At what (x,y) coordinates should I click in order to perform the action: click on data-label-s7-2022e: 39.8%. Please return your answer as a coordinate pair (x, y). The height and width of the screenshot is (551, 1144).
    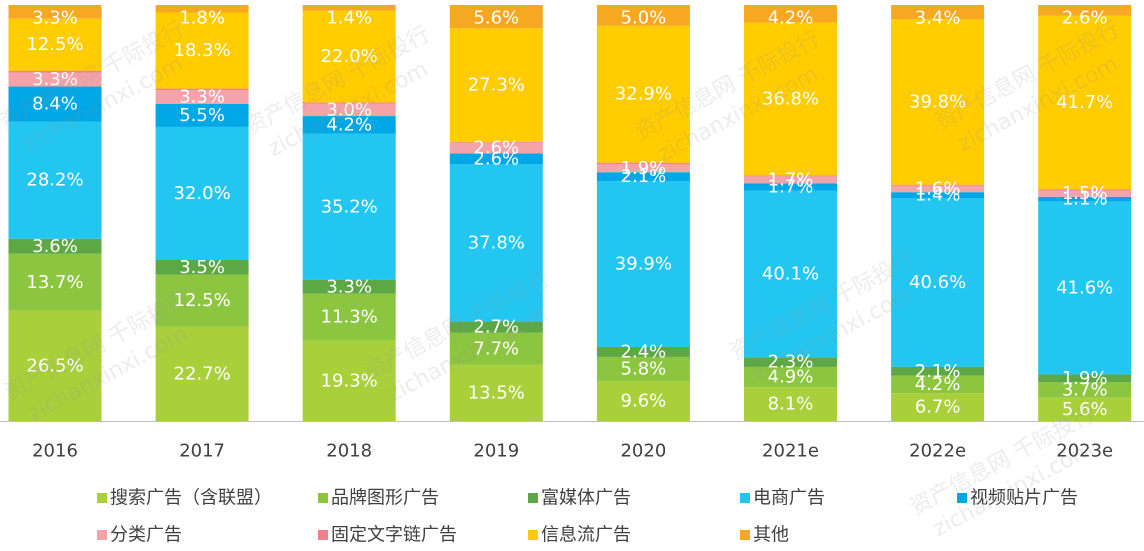
    Looking at the image, I should click on (937, 101).